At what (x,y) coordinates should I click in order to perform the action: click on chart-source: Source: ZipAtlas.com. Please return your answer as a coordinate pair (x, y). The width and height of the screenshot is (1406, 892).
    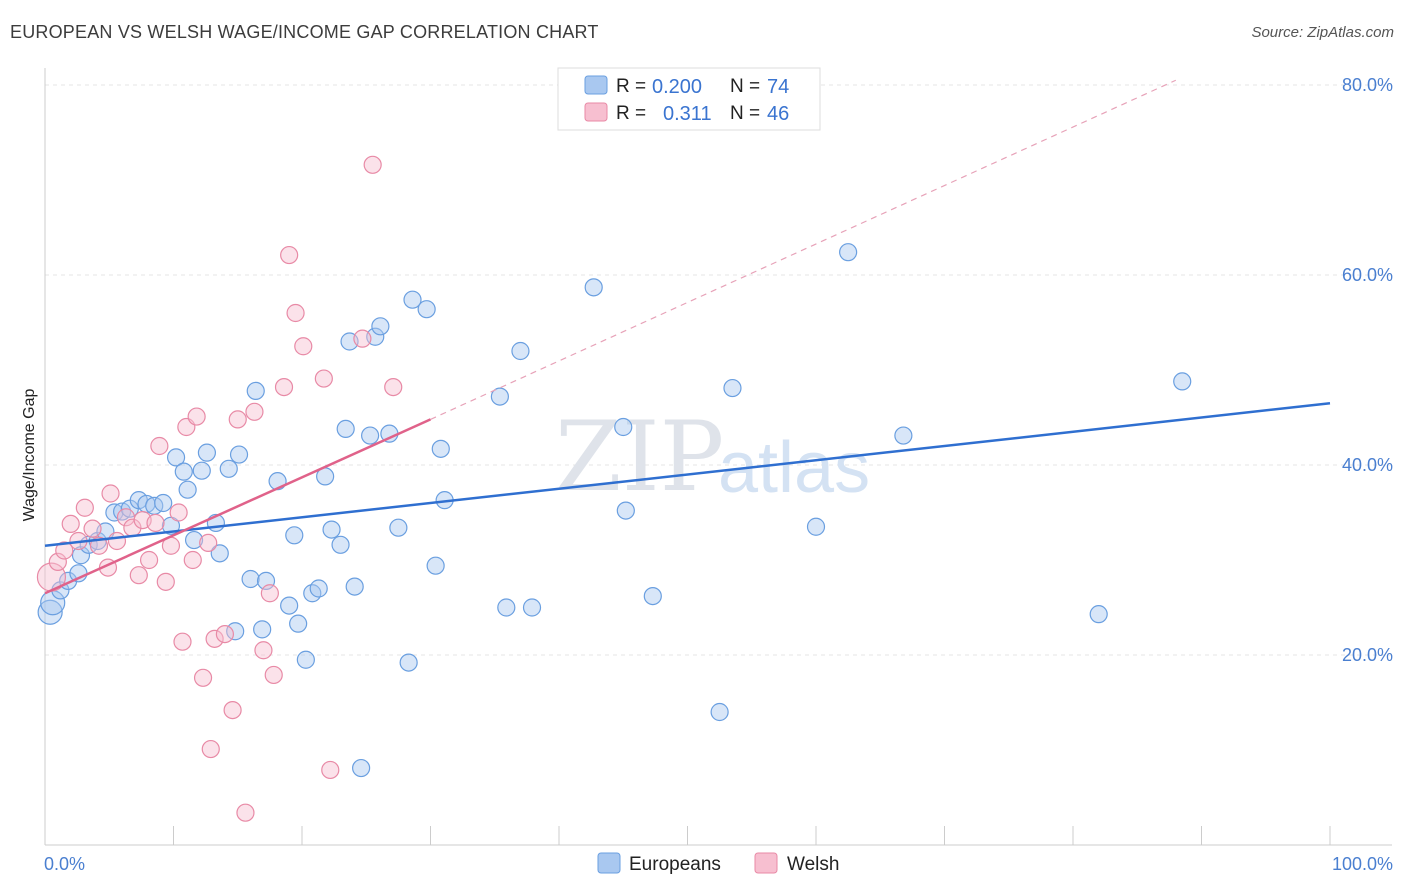
    Looking at the image, I should click on (1322, 32).